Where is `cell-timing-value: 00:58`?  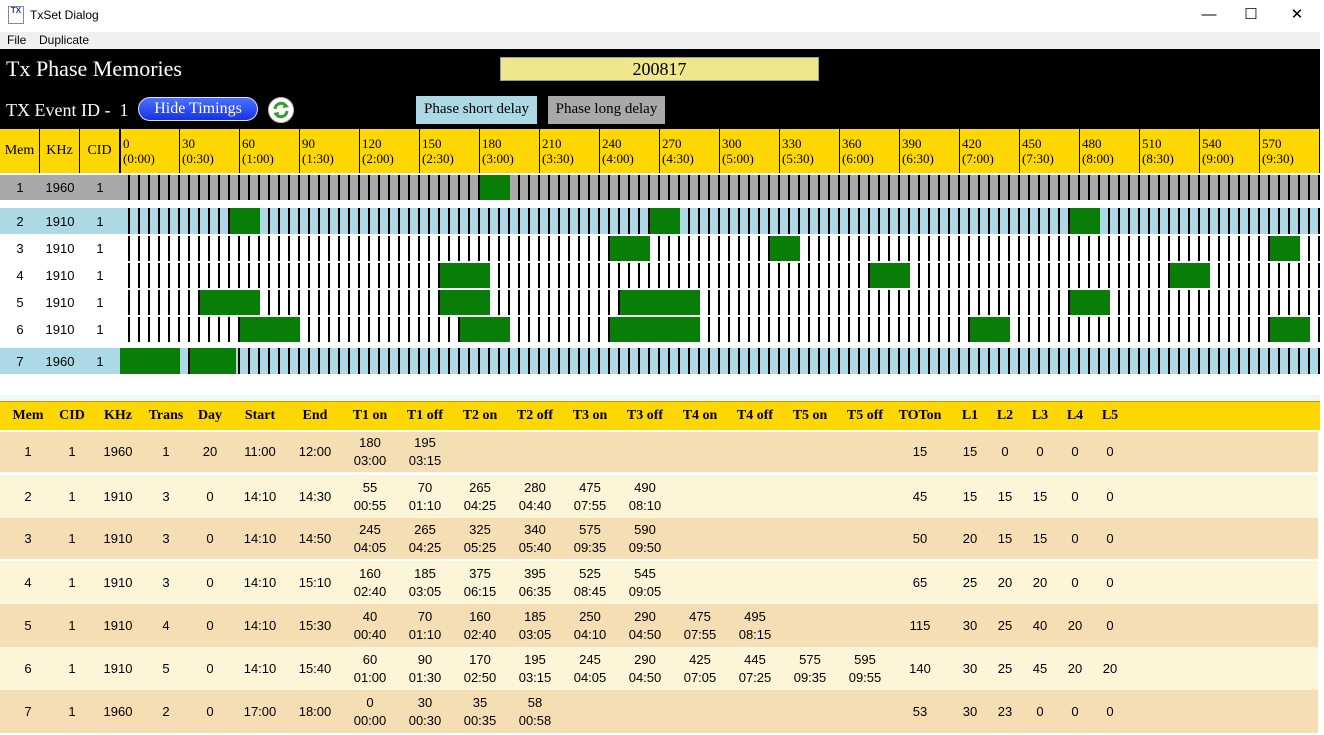 cell-timing-value: 00:58 is located at coordinates (535, 720).